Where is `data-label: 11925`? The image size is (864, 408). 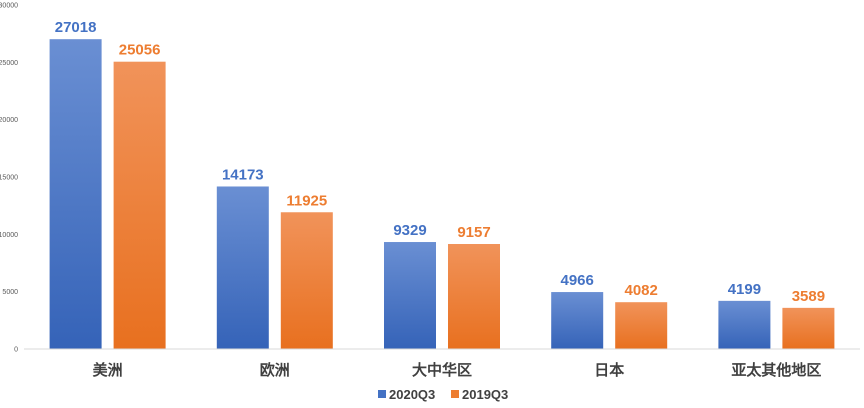 data-label: 11925 is located at coordinates (306, 200).